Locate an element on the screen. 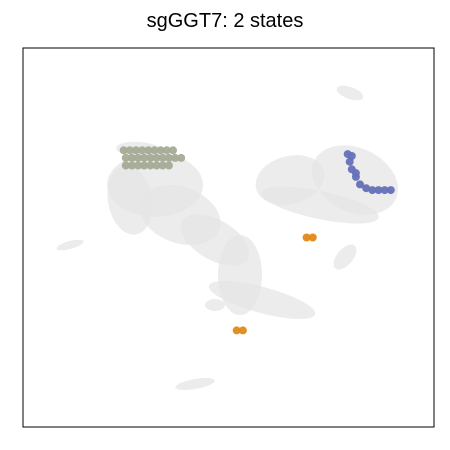 Image resolution: width=450 pixels, height=450 pixels. chart-title: sgGGT7: 2 states is located at coordinates (225, 21).